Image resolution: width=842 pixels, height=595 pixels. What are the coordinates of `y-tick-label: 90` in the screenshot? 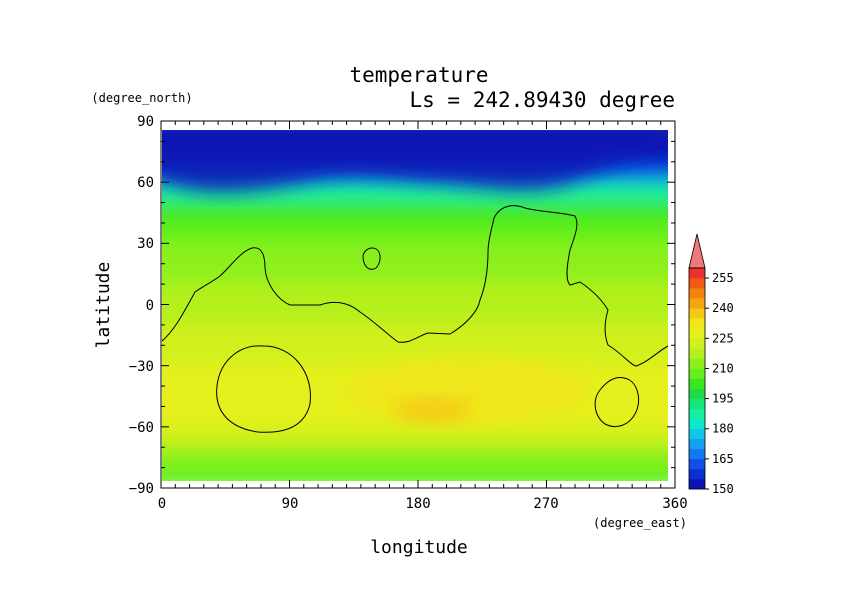 It's located at (145, 122).